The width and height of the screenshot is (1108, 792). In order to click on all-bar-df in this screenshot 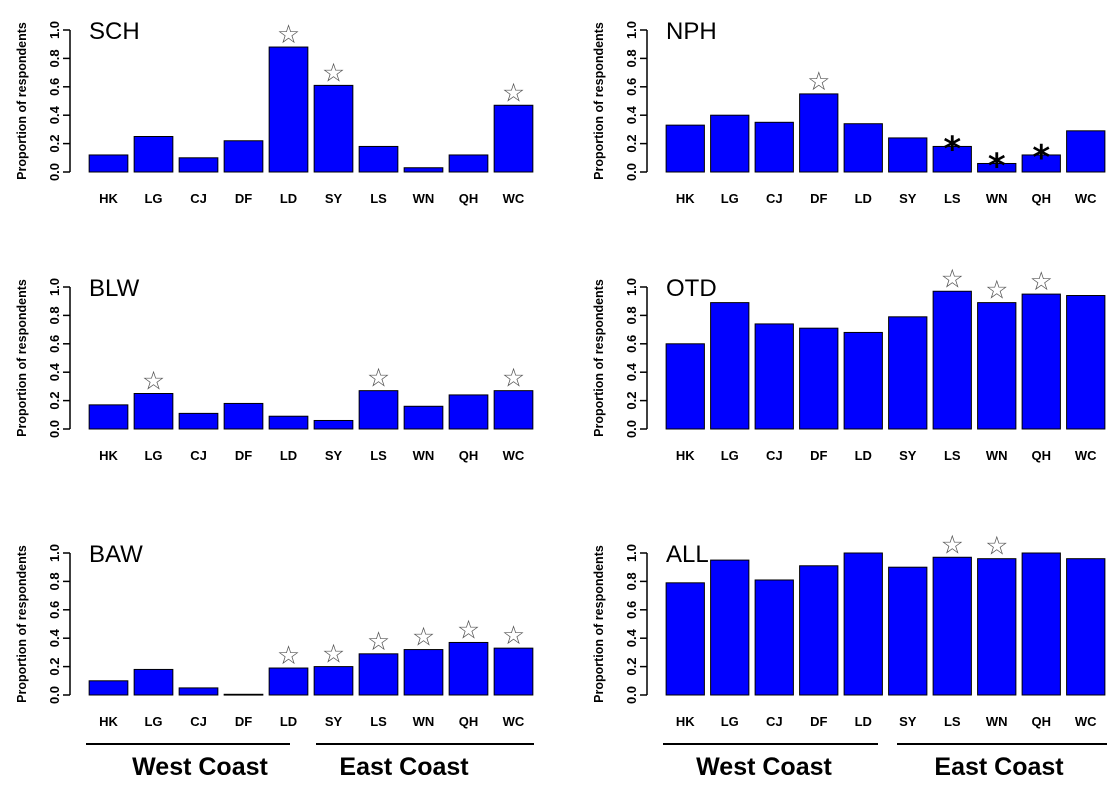, I will do `click(819, 630)`.